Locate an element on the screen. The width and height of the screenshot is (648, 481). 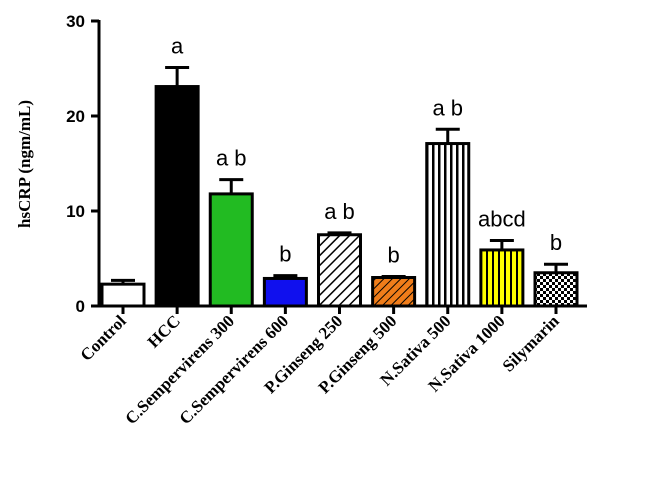
significance-label: abcd is located at coordinates (502, 218).